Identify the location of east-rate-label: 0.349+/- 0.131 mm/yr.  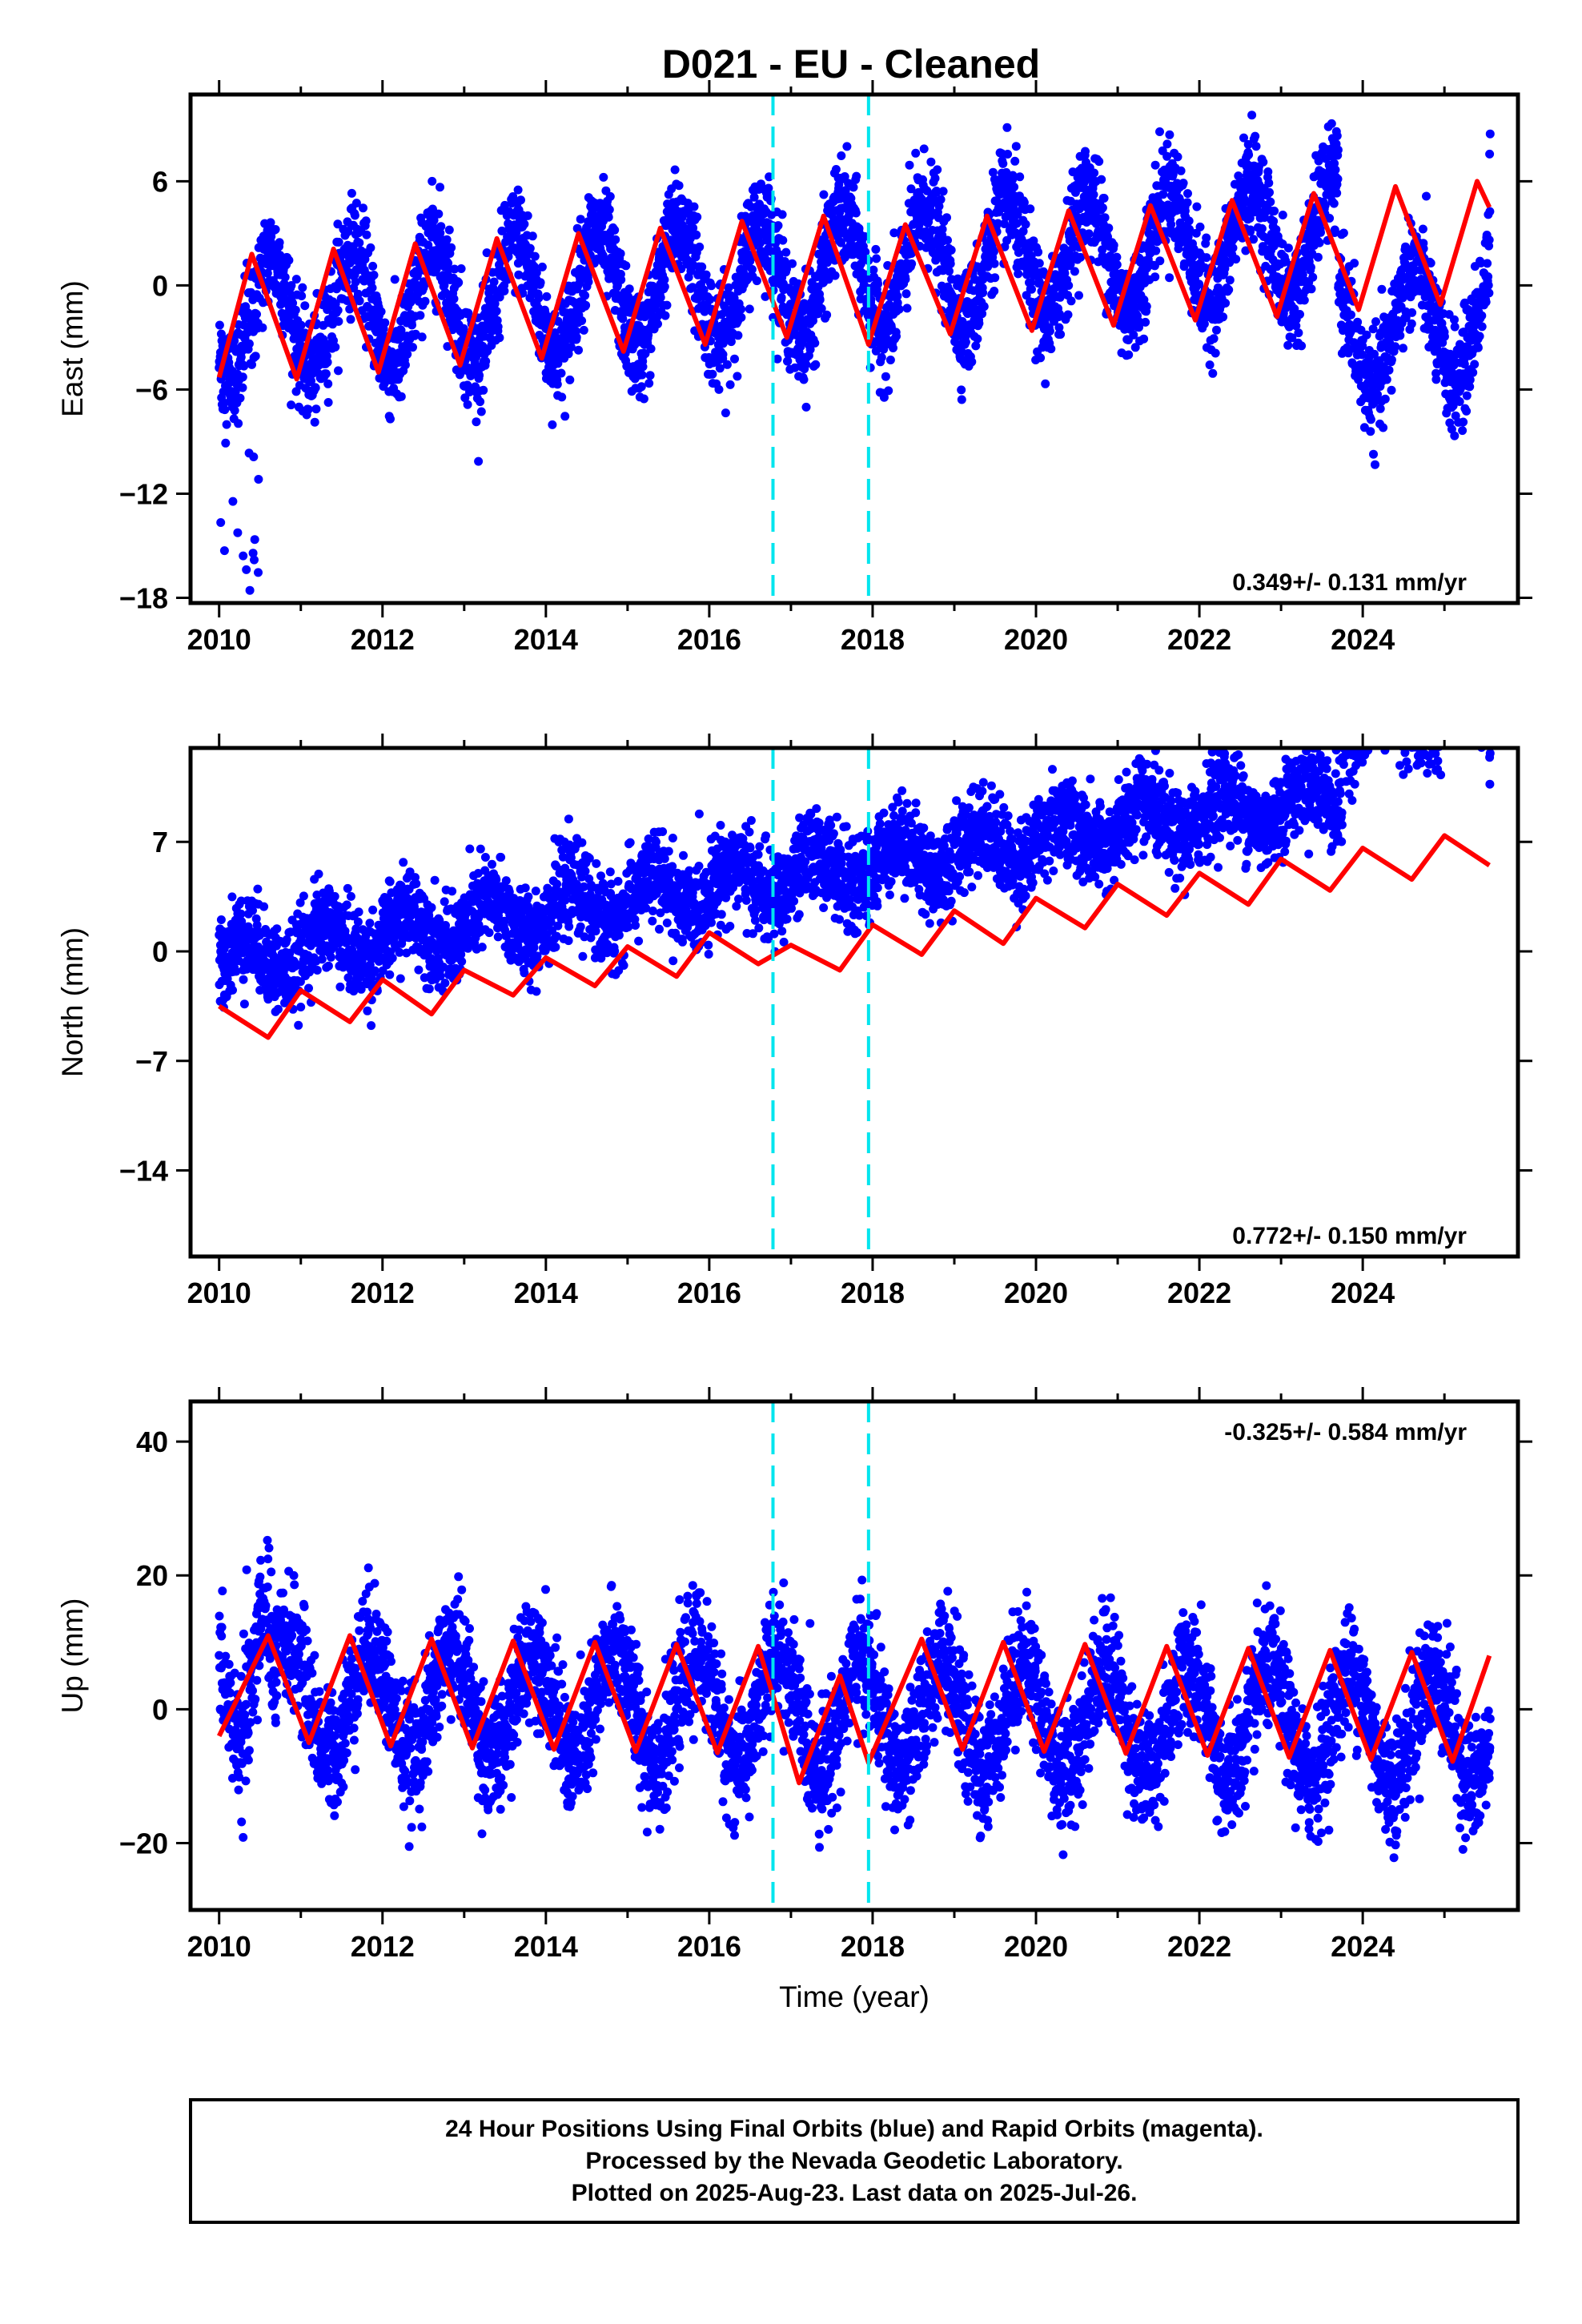
(1350, 582).